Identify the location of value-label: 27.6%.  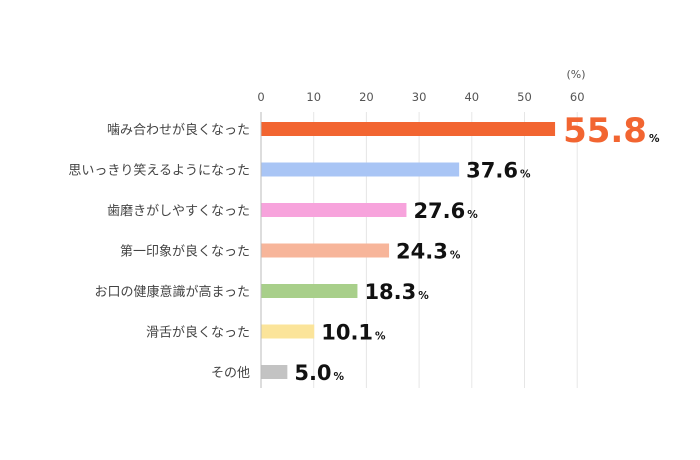
(445, 211).